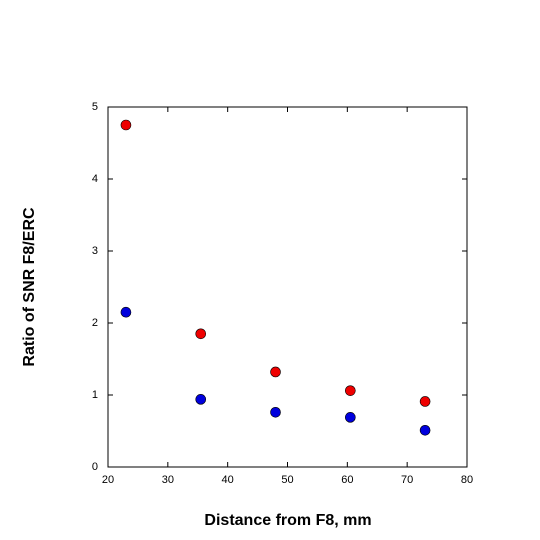 The width and height of the screenshot is (540, 540). What do you see at coordinates (95, 107) in the screenshot?
I see `y-tick-label: 5` at bounding box center [95, 107].